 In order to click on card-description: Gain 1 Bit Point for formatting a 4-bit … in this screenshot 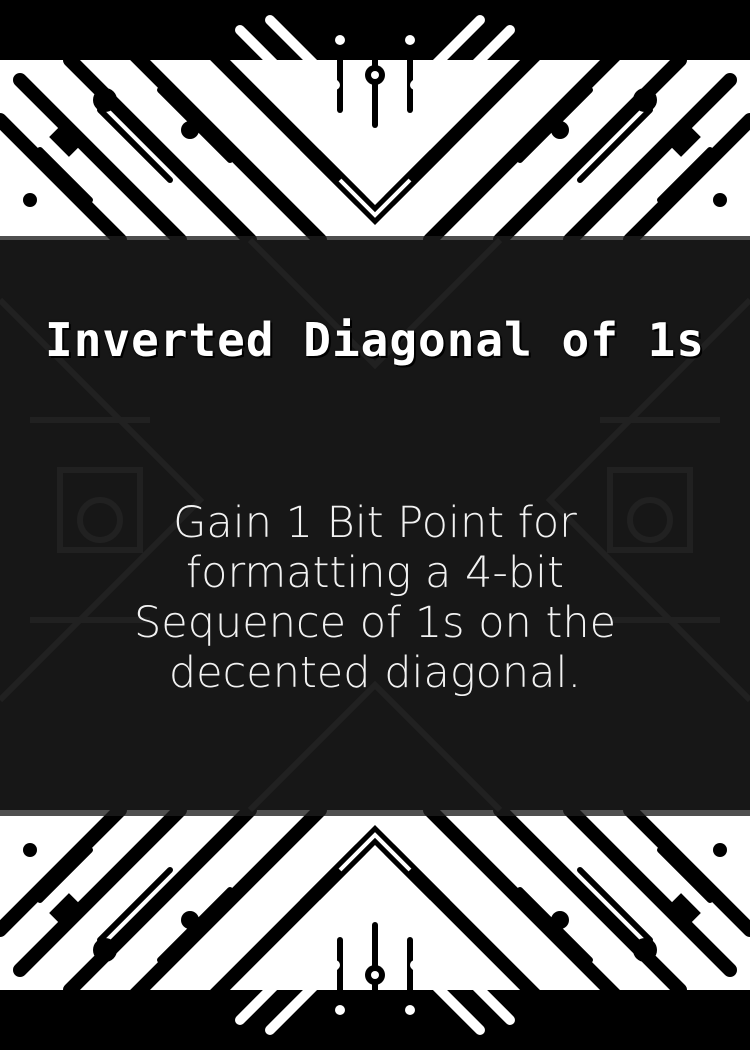, I will do `click(375, 598)`.